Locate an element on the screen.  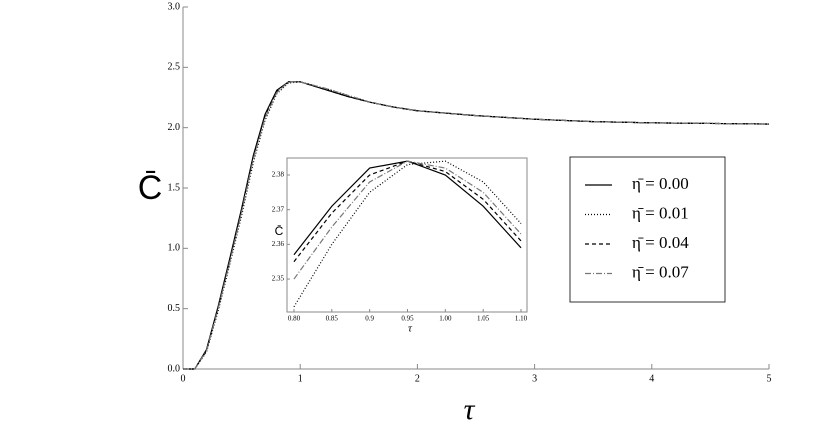
y-tick-label: 0.0 is located at coordinates (174, 368).